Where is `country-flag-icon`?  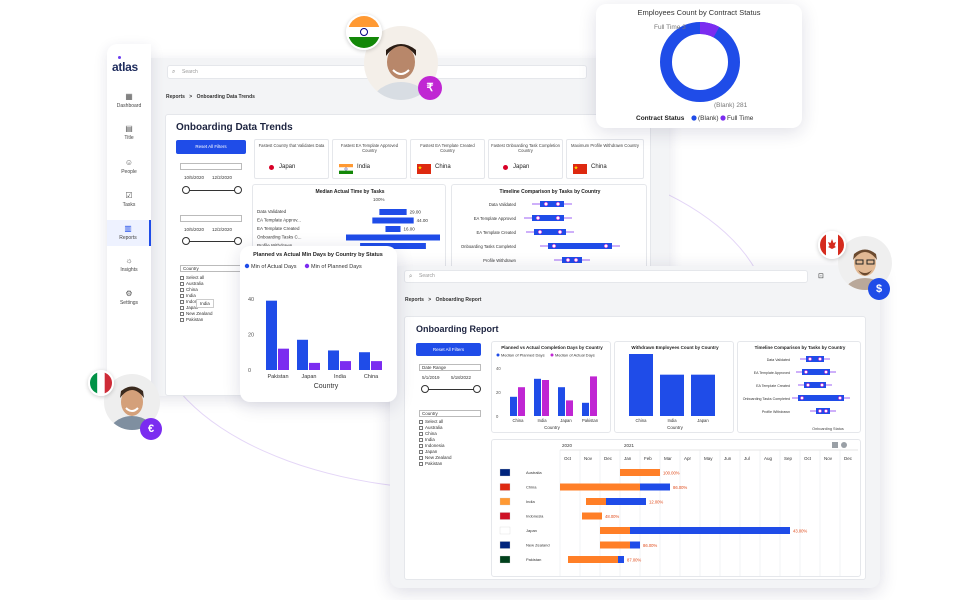 country-flag-icon is located at coordinates (505, 545).